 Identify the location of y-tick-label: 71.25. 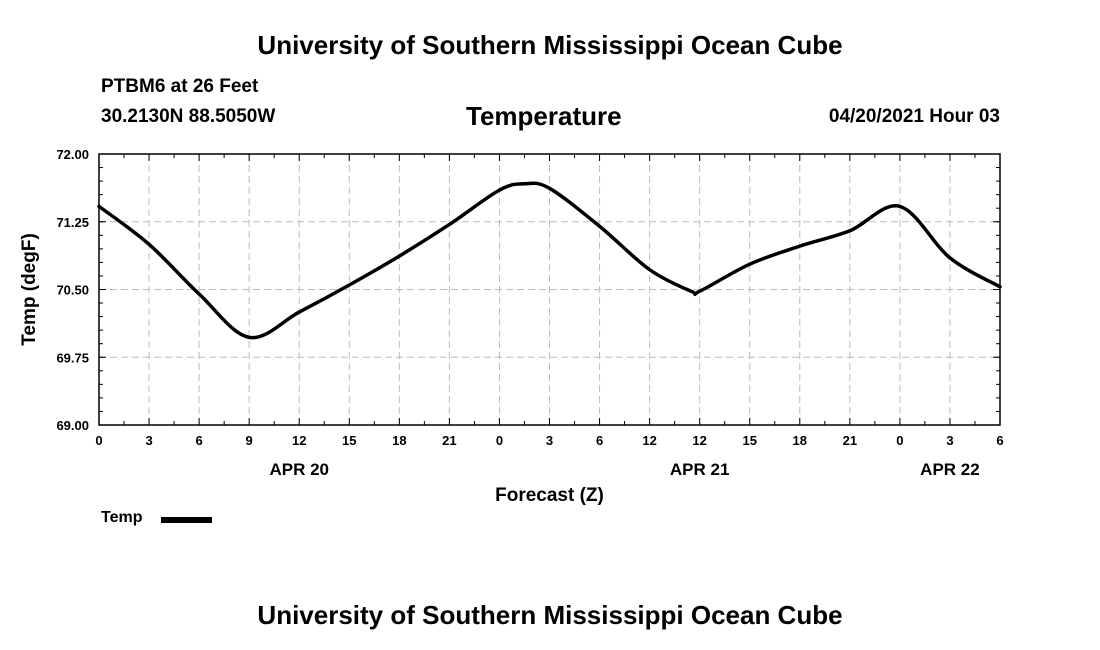
(72, 222).